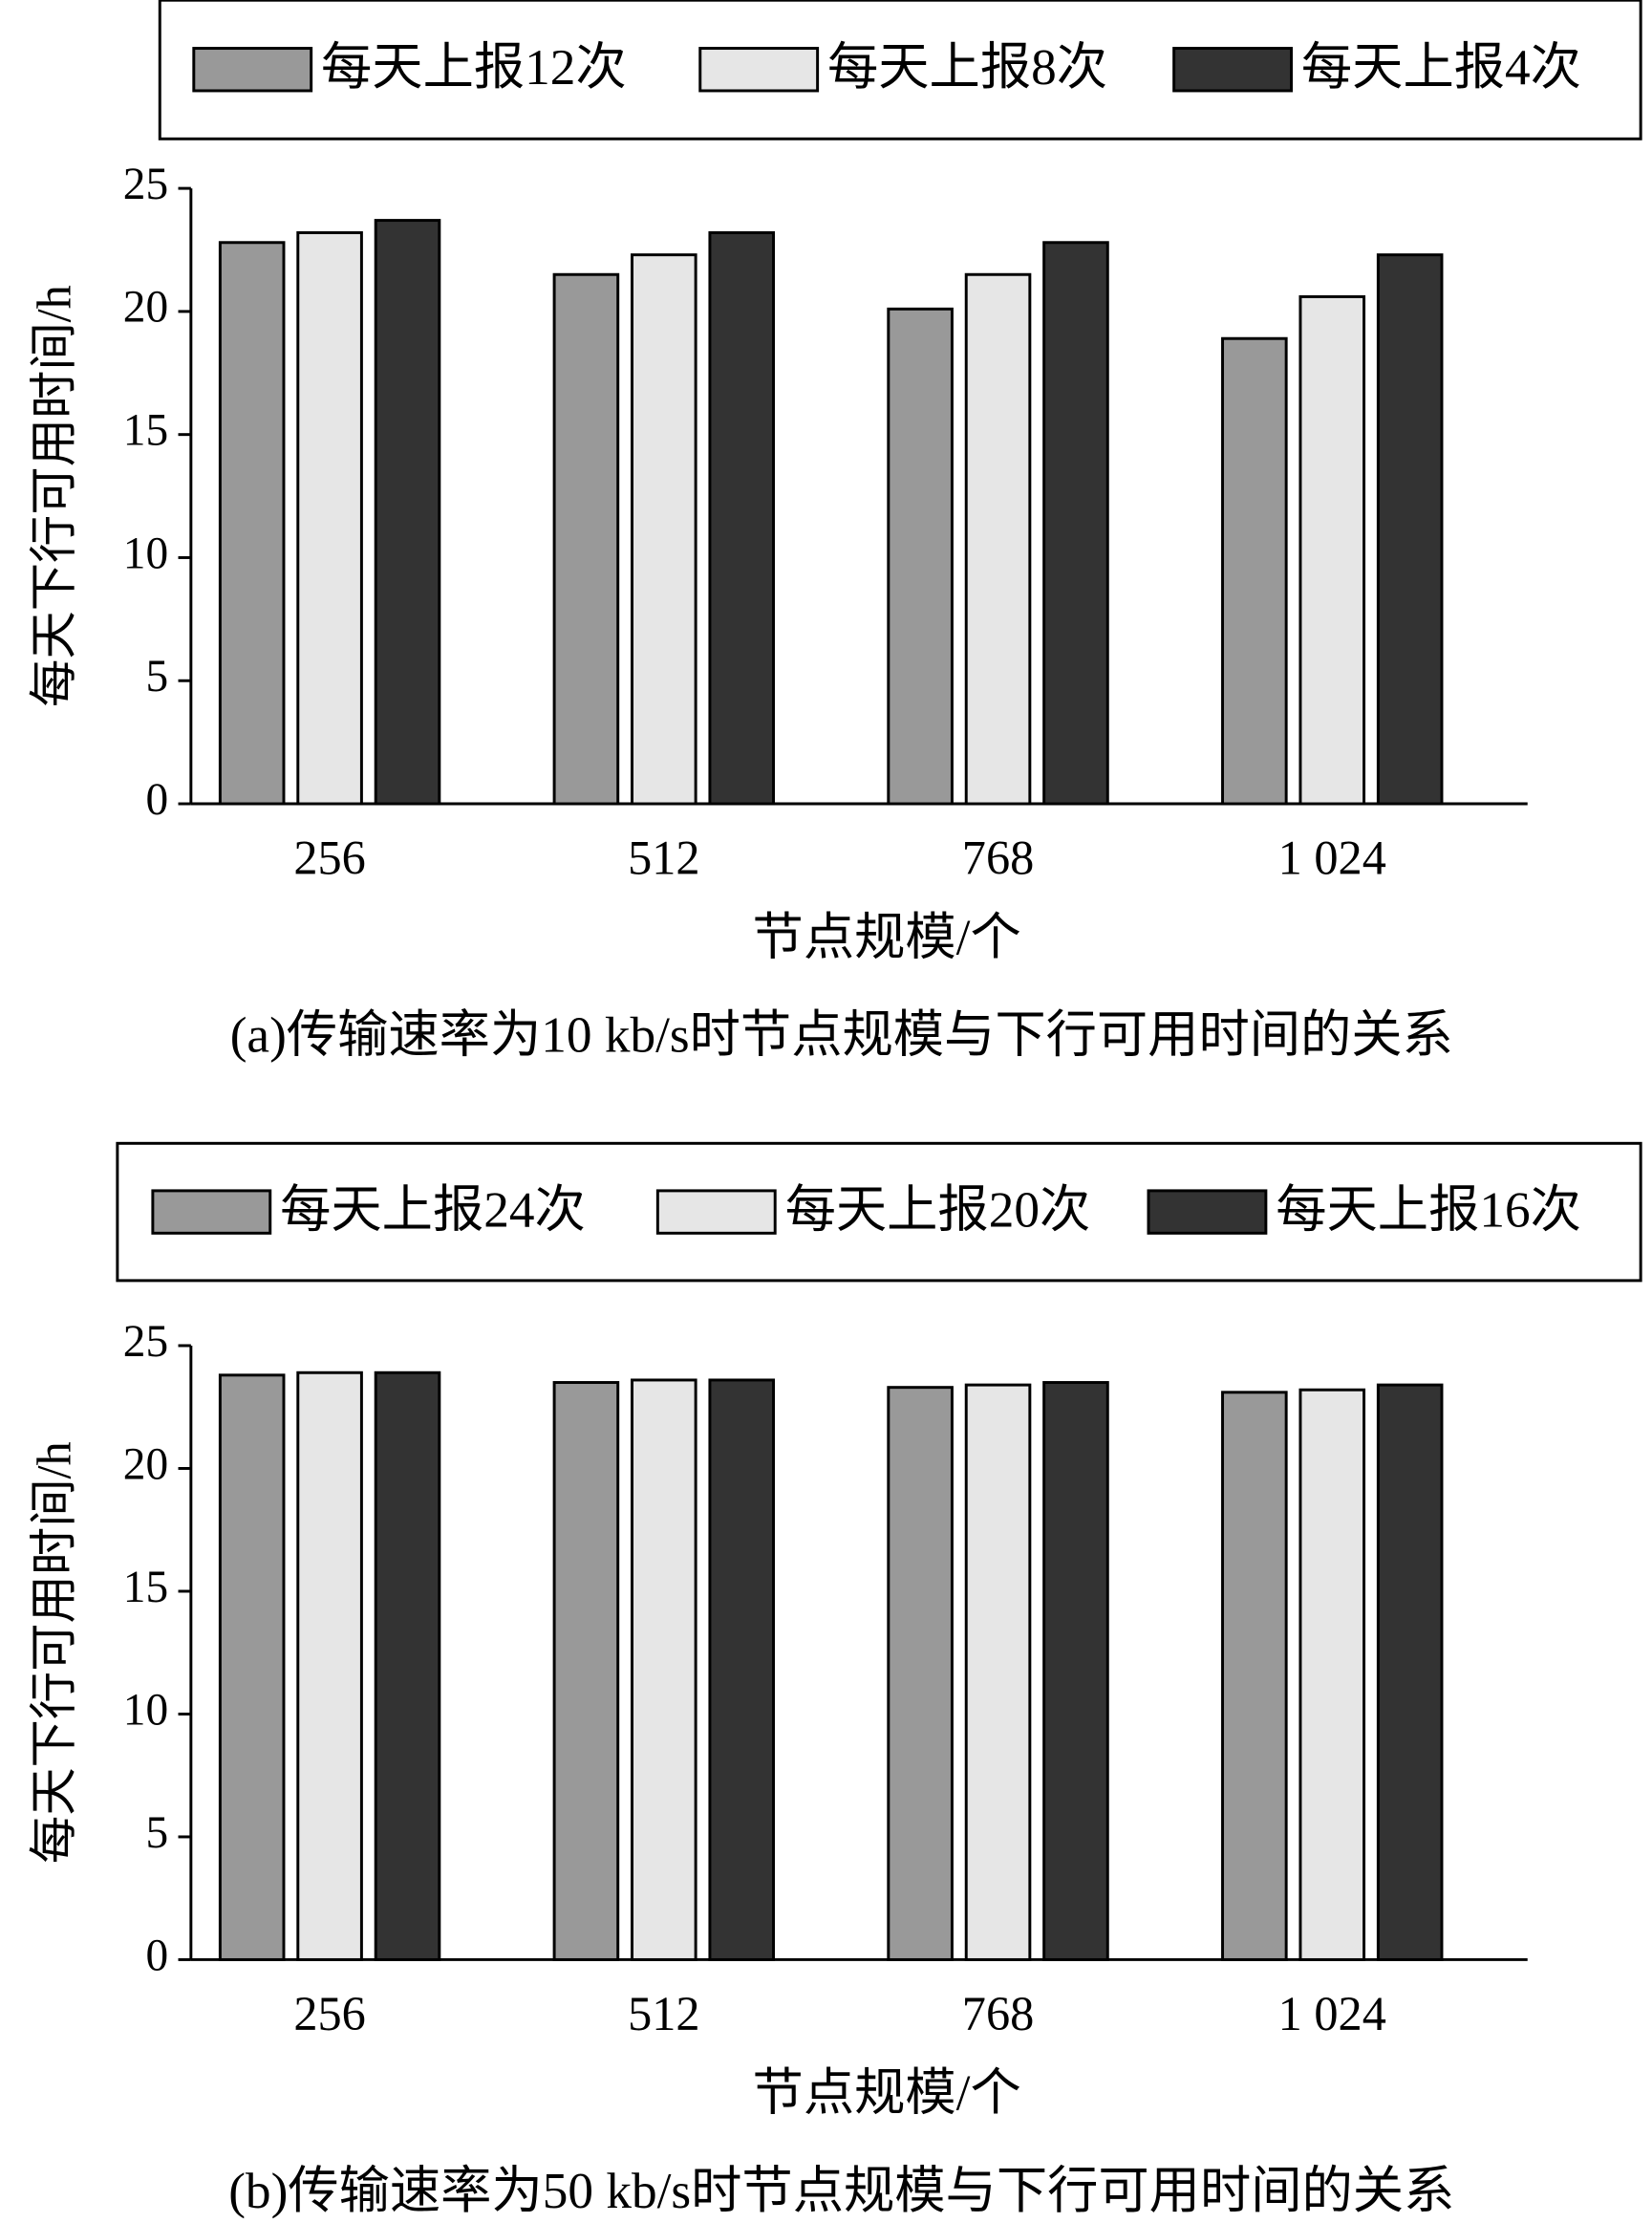 This screenshot has height=2223, width=1652. I want to click on legend-label: 每天上报24次, so click(433, 1209).